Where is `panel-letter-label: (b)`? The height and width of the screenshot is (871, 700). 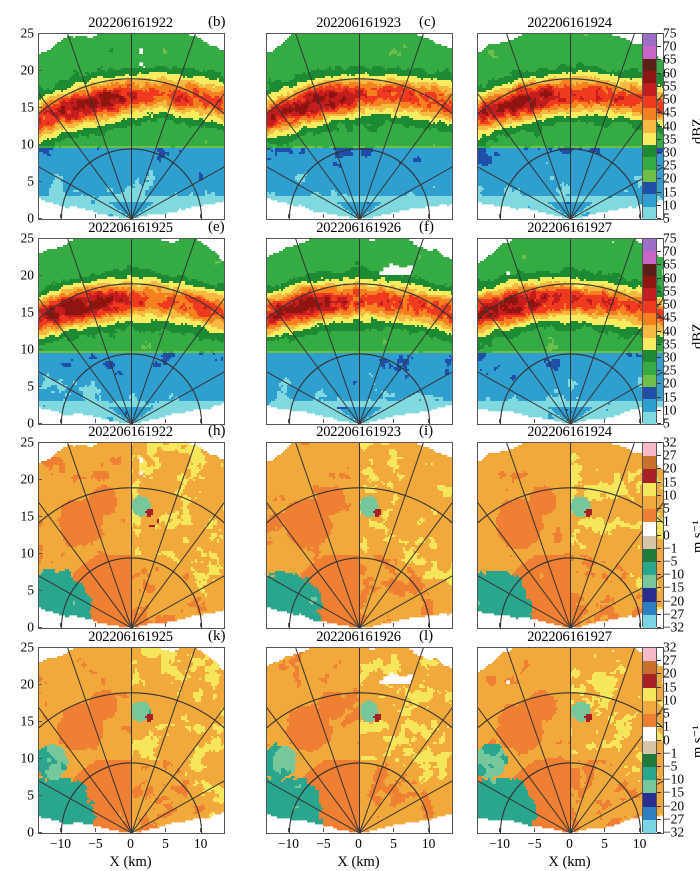
panel-letter-label: (b) is located at coordinates (217, 22).